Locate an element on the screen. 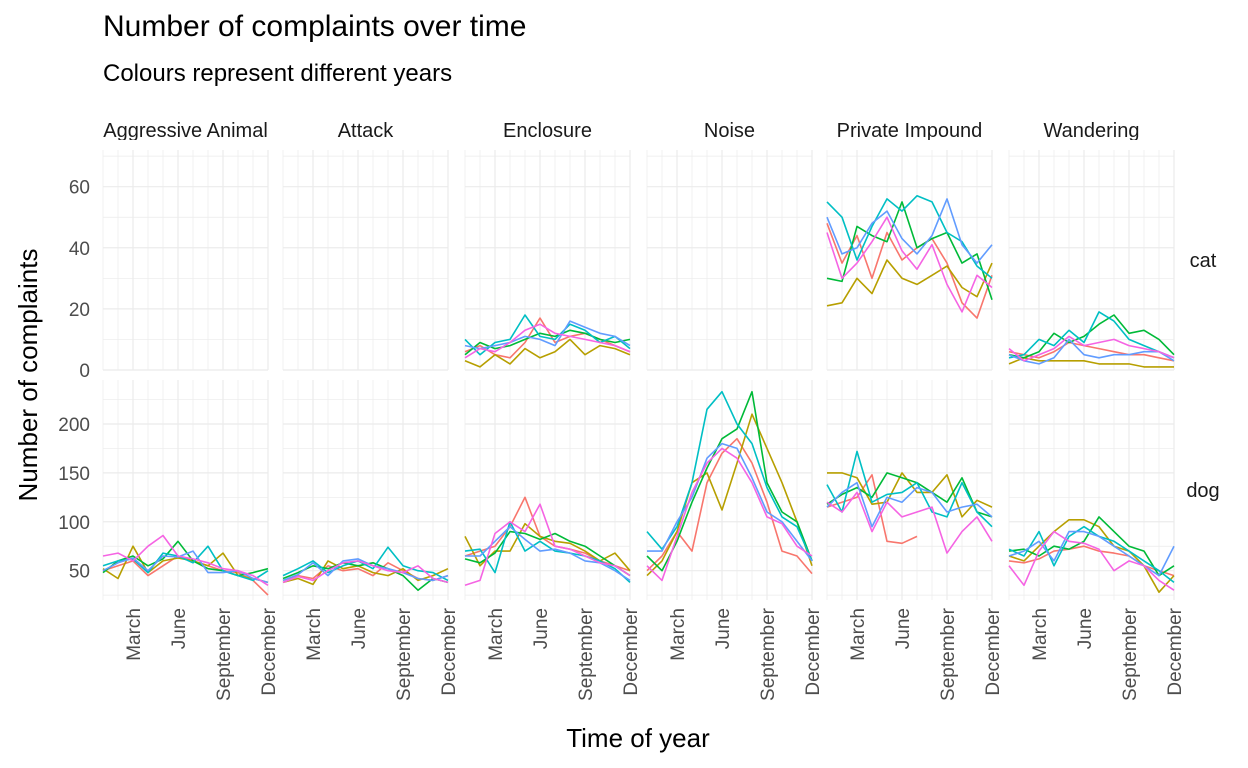 This screenshot has height=768, width=1248. panel-grid-private-impound-dog is located at coordinates (909, 490).